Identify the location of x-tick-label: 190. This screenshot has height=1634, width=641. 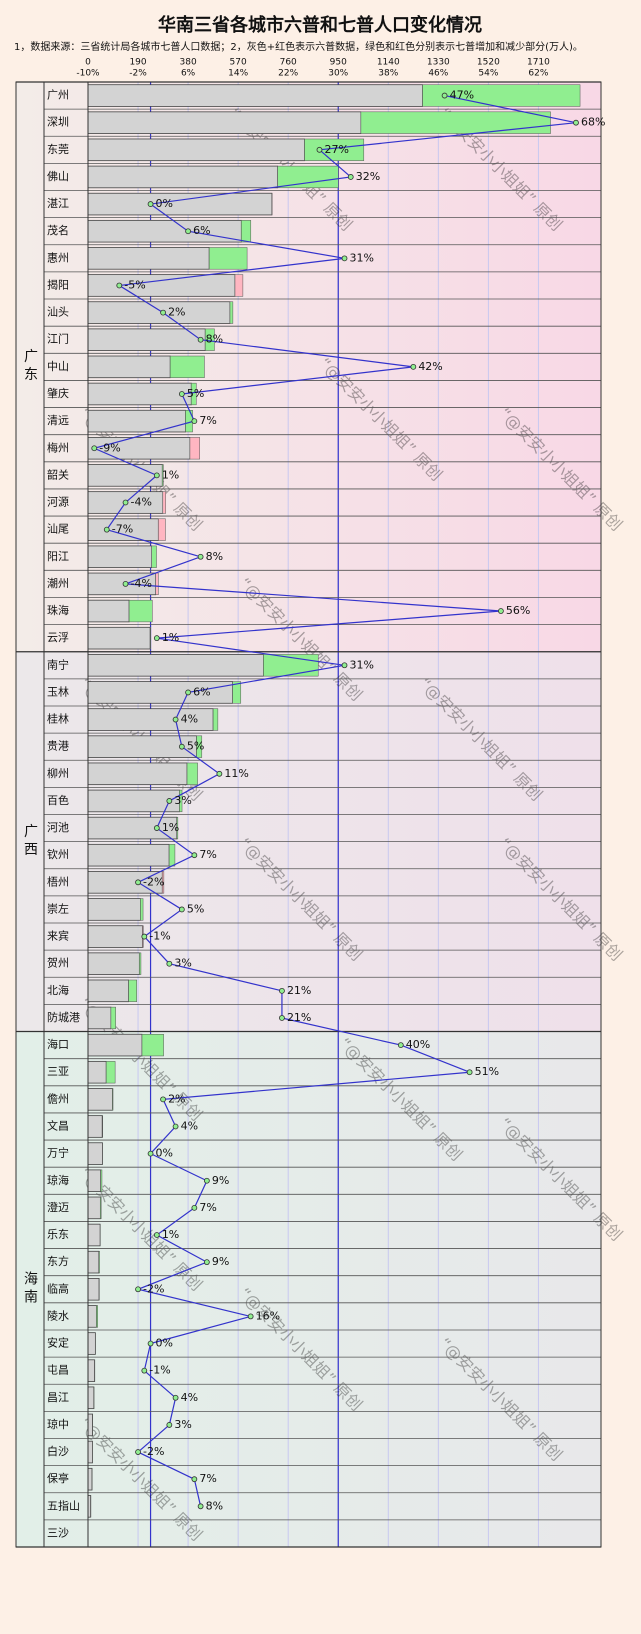
(137, 63).